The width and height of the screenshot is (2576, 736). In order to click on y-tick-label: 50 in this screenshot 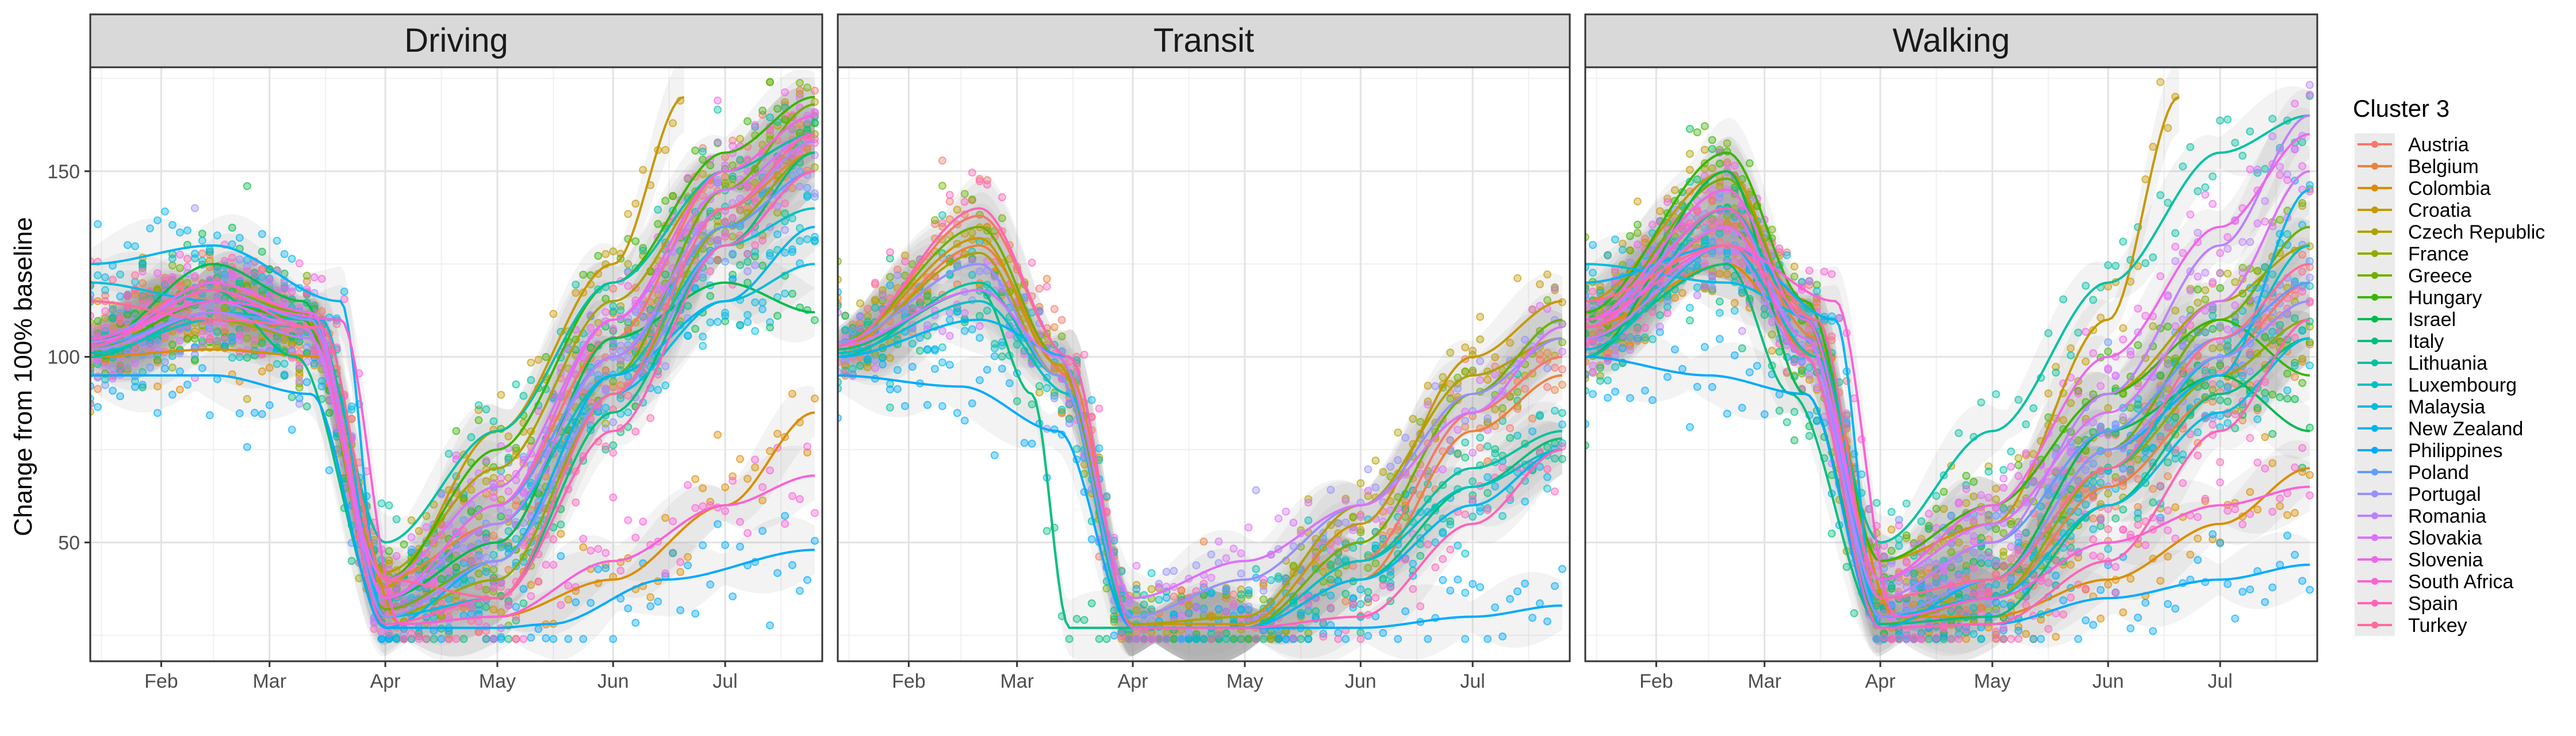, I will do `click(69, 543)`.